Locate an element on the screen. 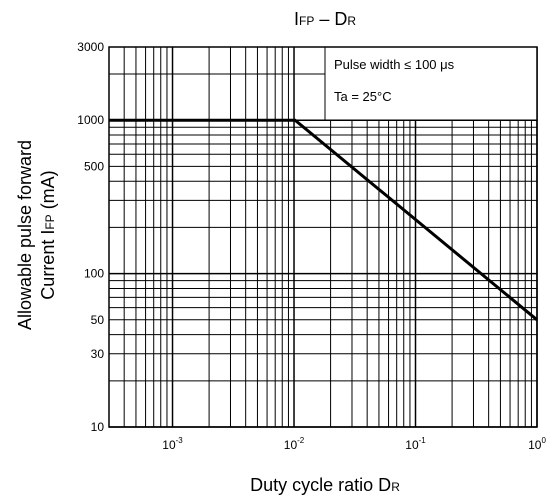 The image size is (553, 501). x-tick-label: 10⁻¹ is located at coordinates (415, 444).